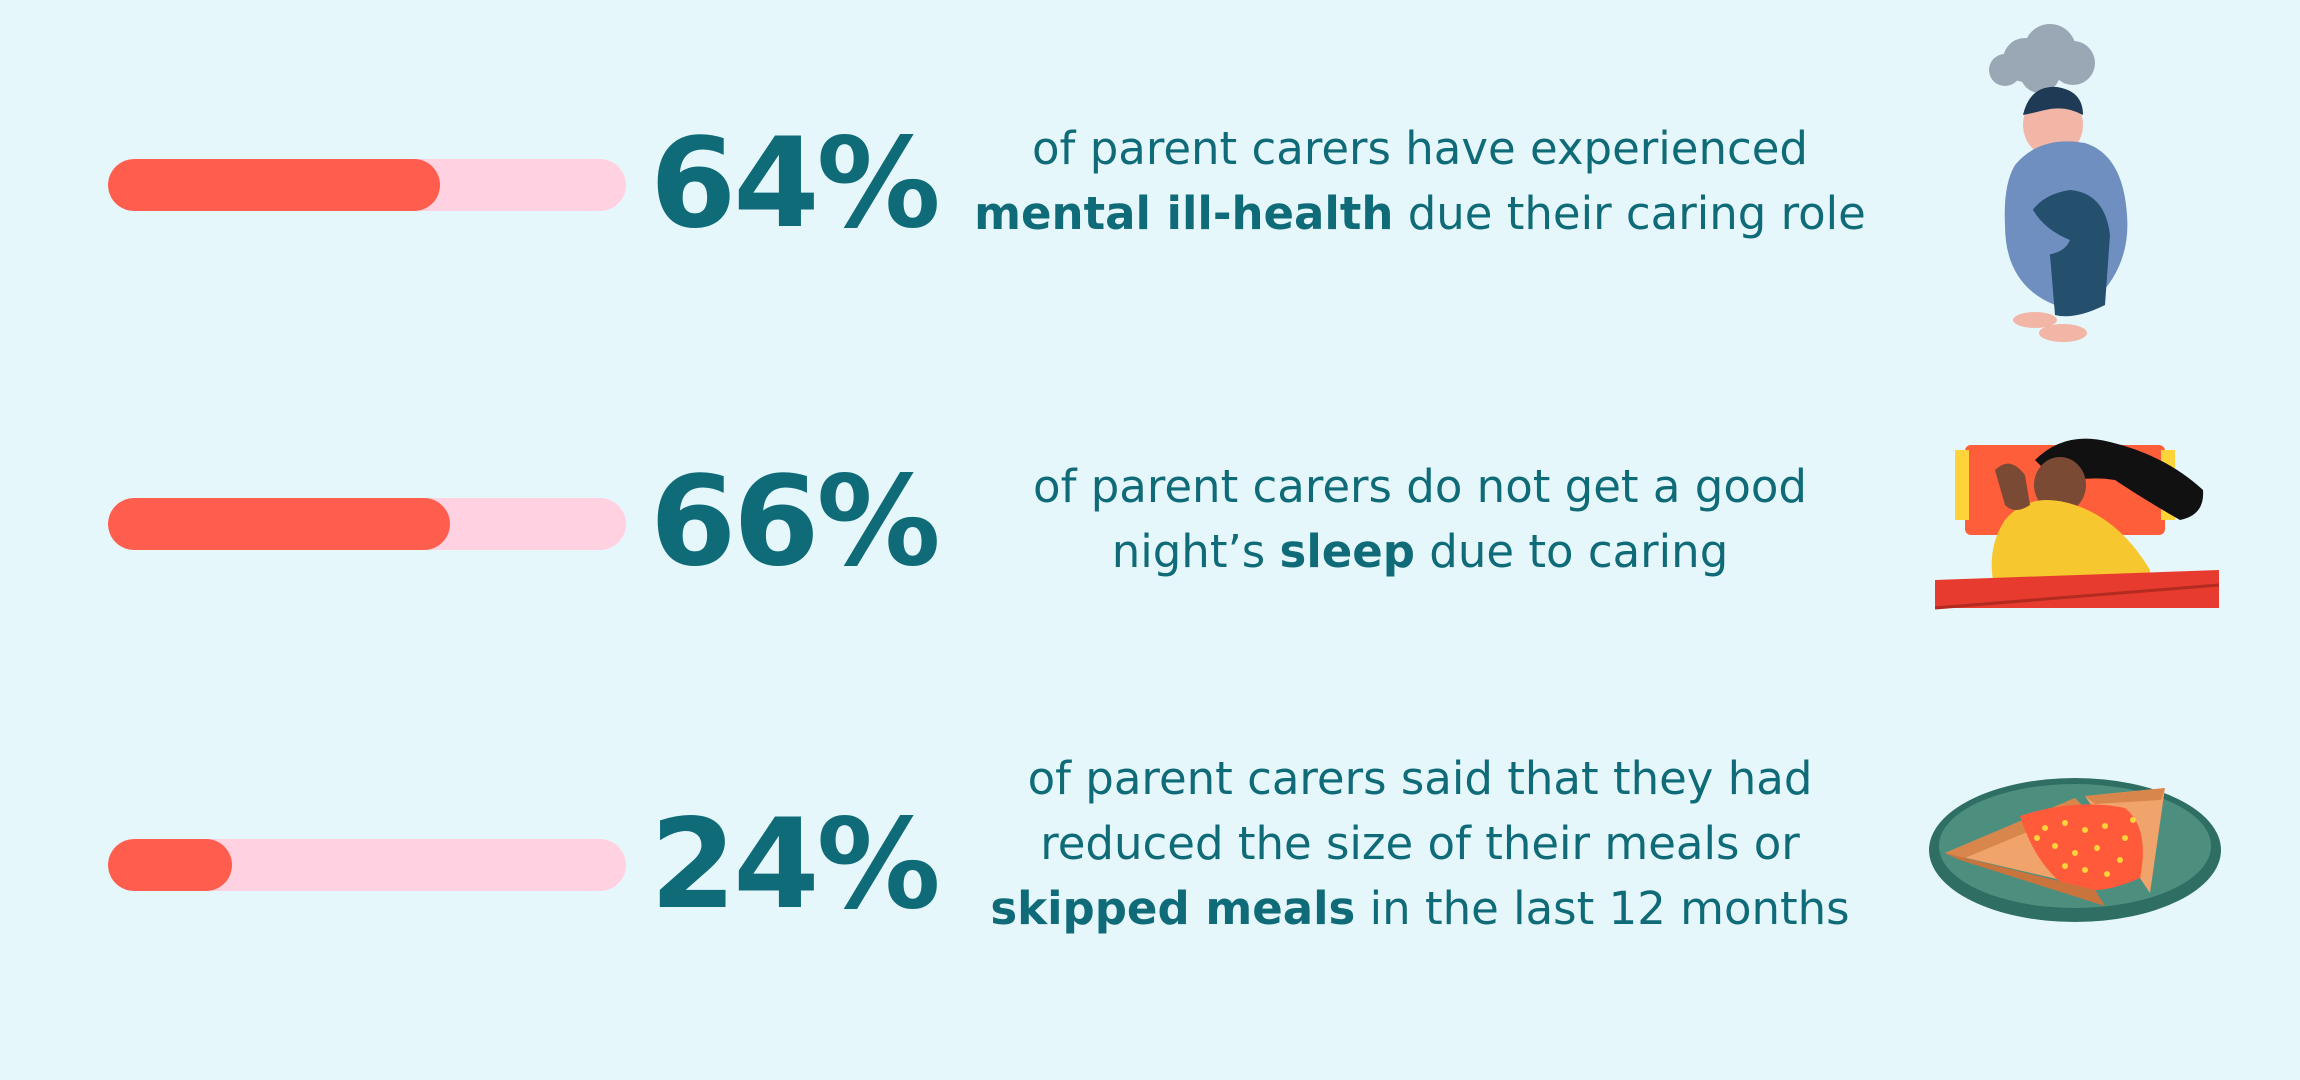 The image size is (2300, 1080). What do you see at coordinates (2058, 183) in the screenshot?
I see `sad-person-icon` at bounding box center [2058, 183].